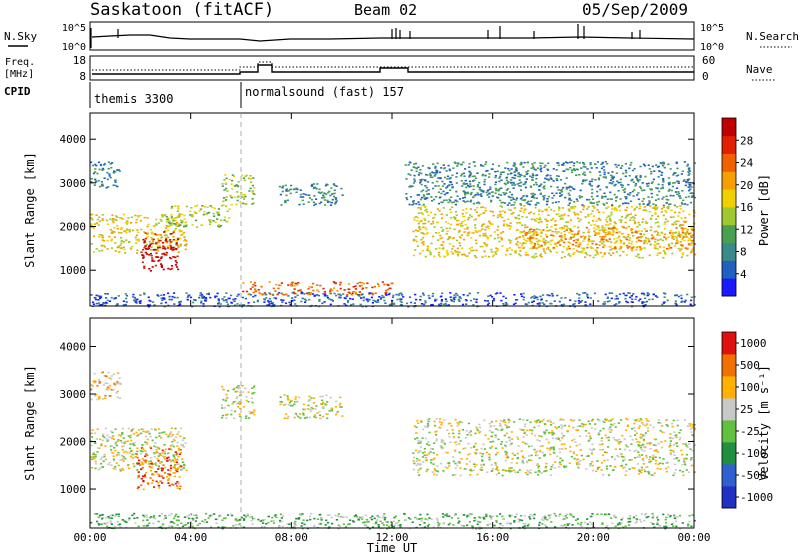 The image size is (800, 554). I want to click on colorbar-swatch, so click(729, 287).